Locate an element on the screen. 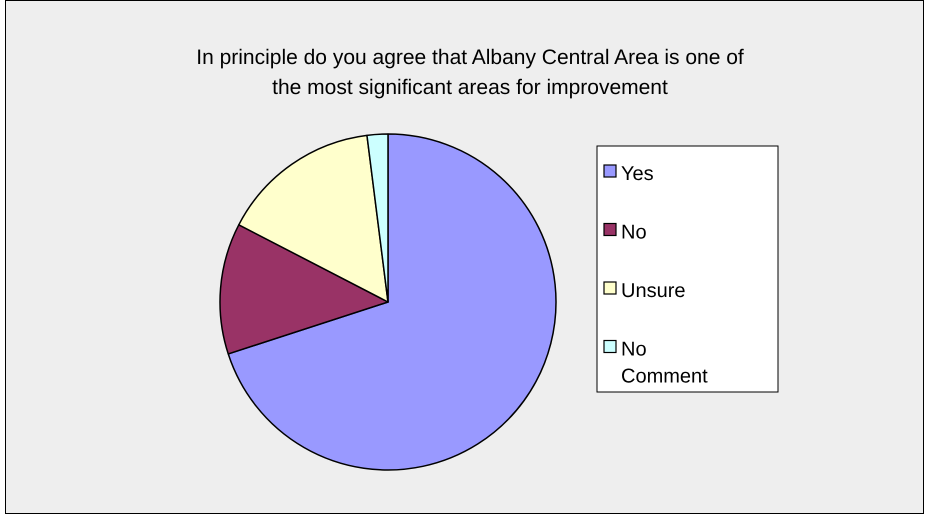 The image size is (925, 514). legend-label: No is located at coordinates (634, 233).